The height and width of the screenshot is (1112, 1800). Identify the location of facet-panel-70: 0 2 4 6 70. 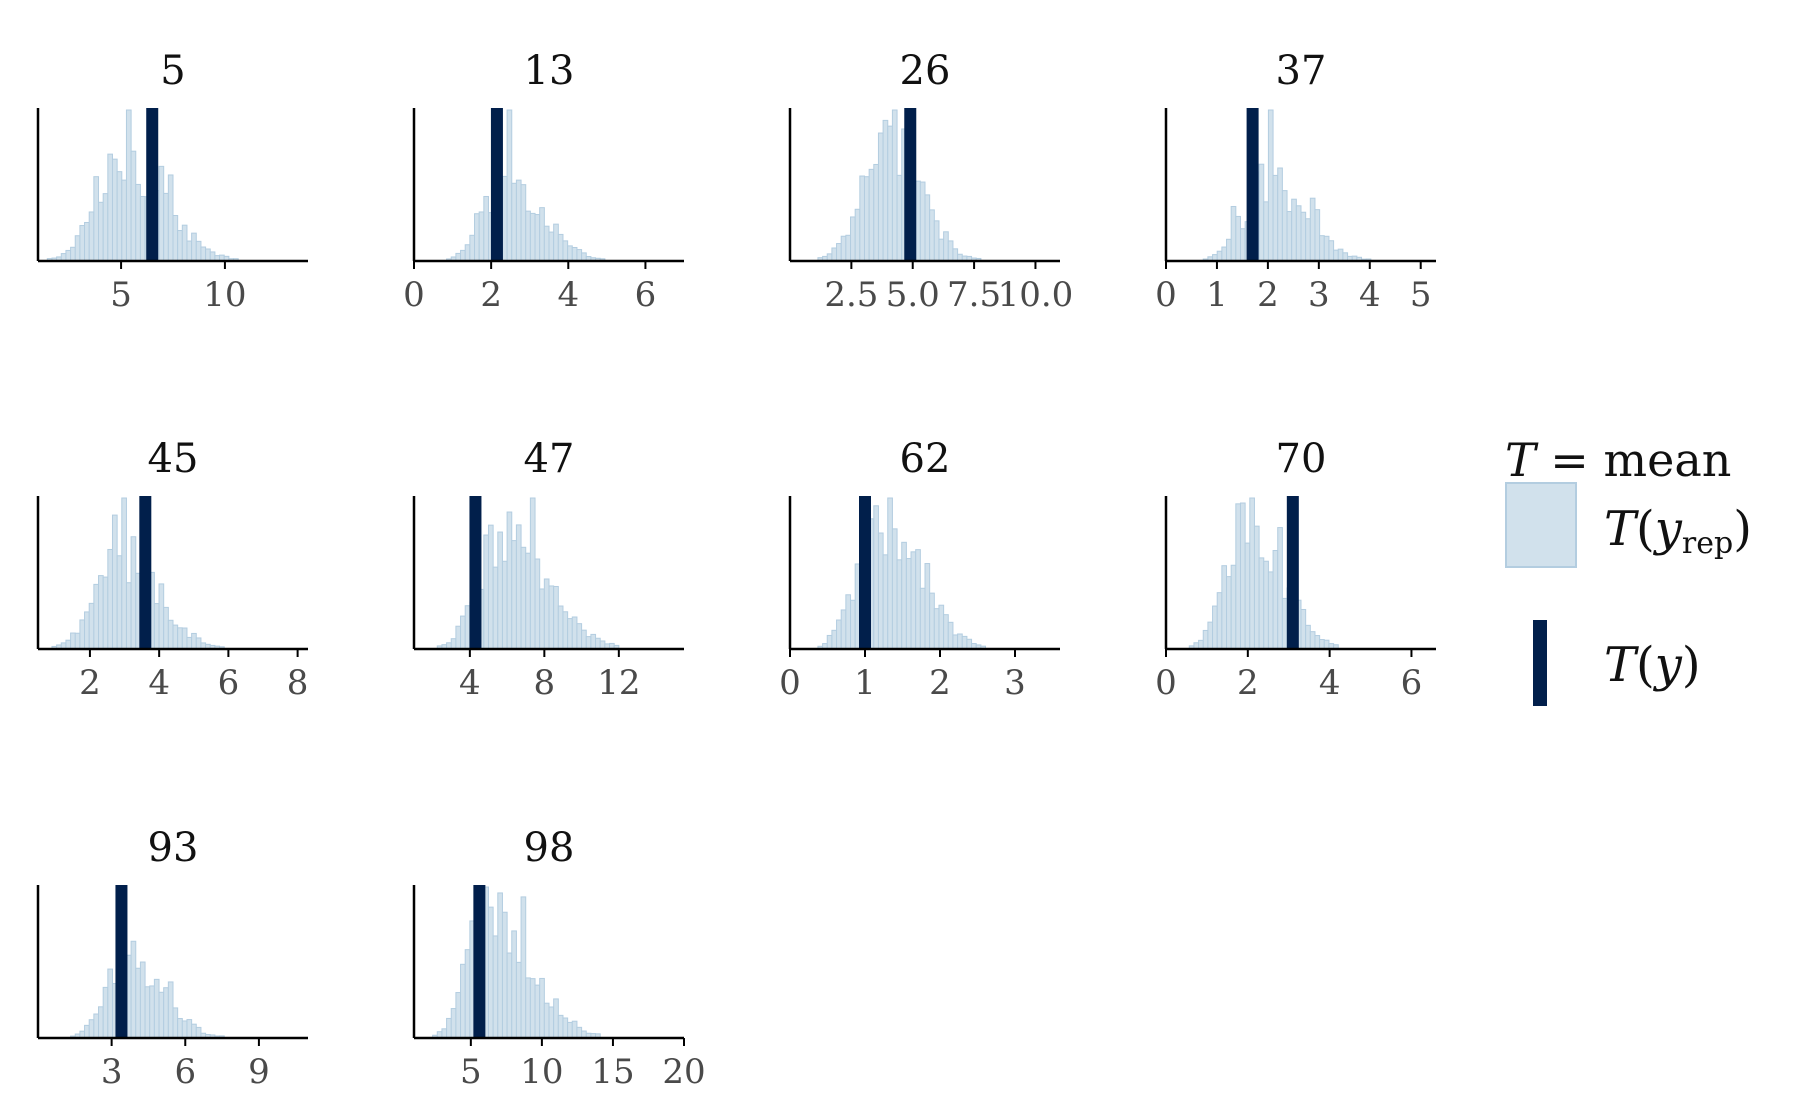
(1295, 569).